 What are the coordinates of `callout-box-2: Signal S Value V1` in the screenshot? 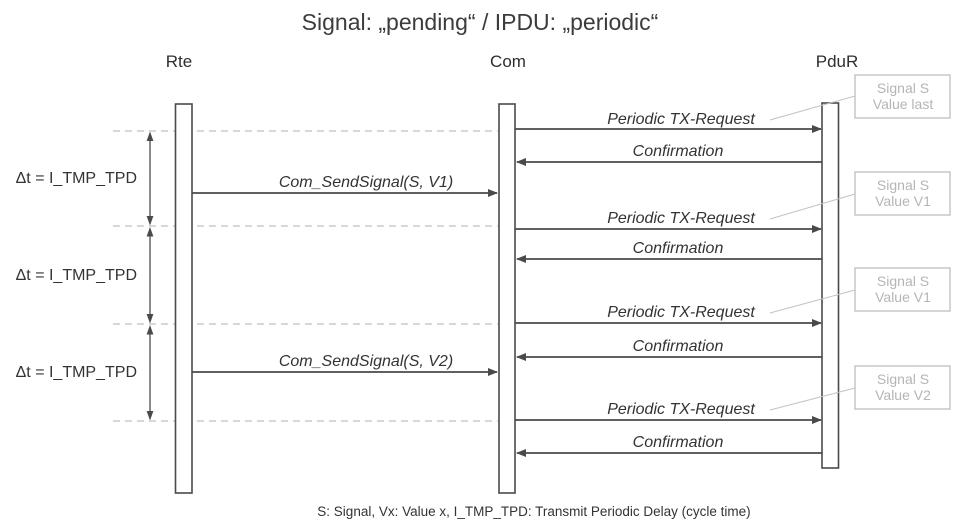 It's located at (902, 193).